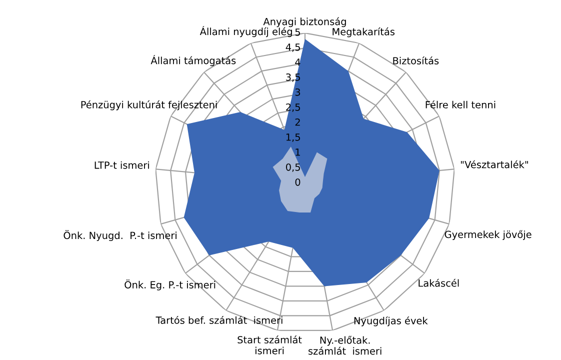  What do you see at coordinates (298, 152) in the screenshot?
I see `y-tick-label: 1` at bounding box center [298, 152].